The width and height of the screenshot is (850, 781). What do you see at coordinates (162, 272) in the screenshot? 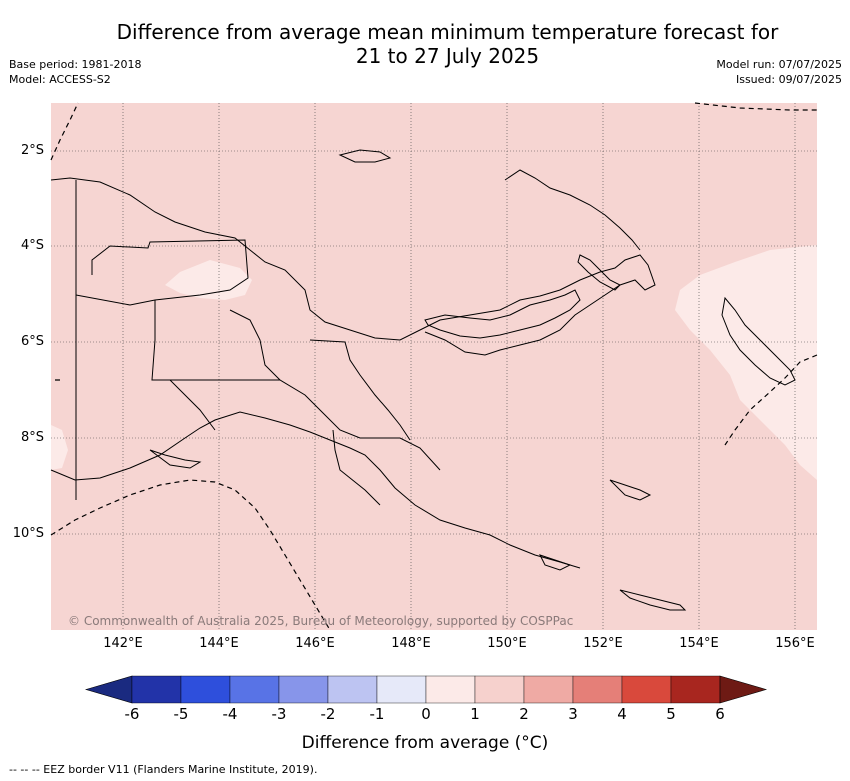
I see `border-province-a` at bounding box center [162, 272].